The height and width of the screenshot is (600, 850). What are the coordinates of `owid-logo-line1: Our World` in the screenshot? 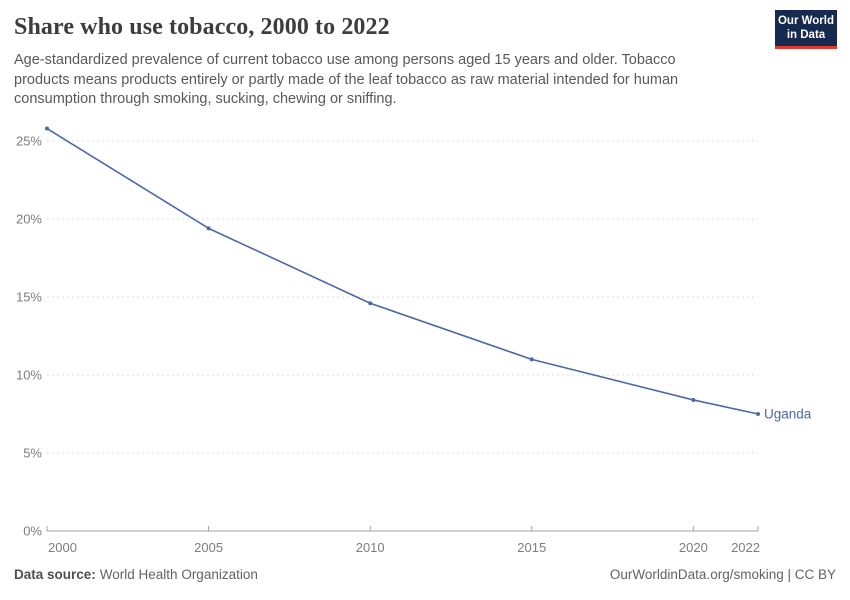 It's located at (805, 21).